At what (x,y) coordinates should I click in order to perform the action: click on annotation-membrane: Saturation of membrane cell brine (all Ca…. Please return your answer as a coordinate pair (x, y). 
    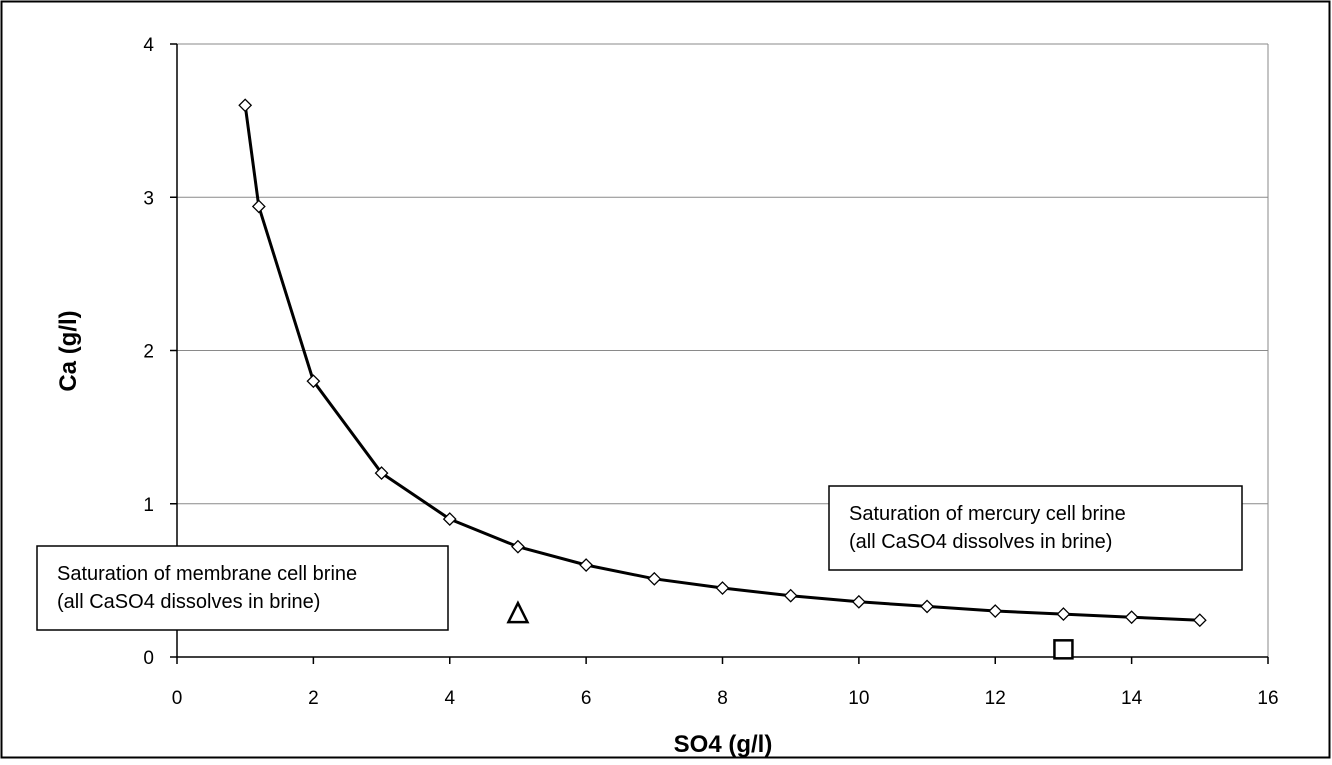
    Looking at the image, I should click on (242, 588).